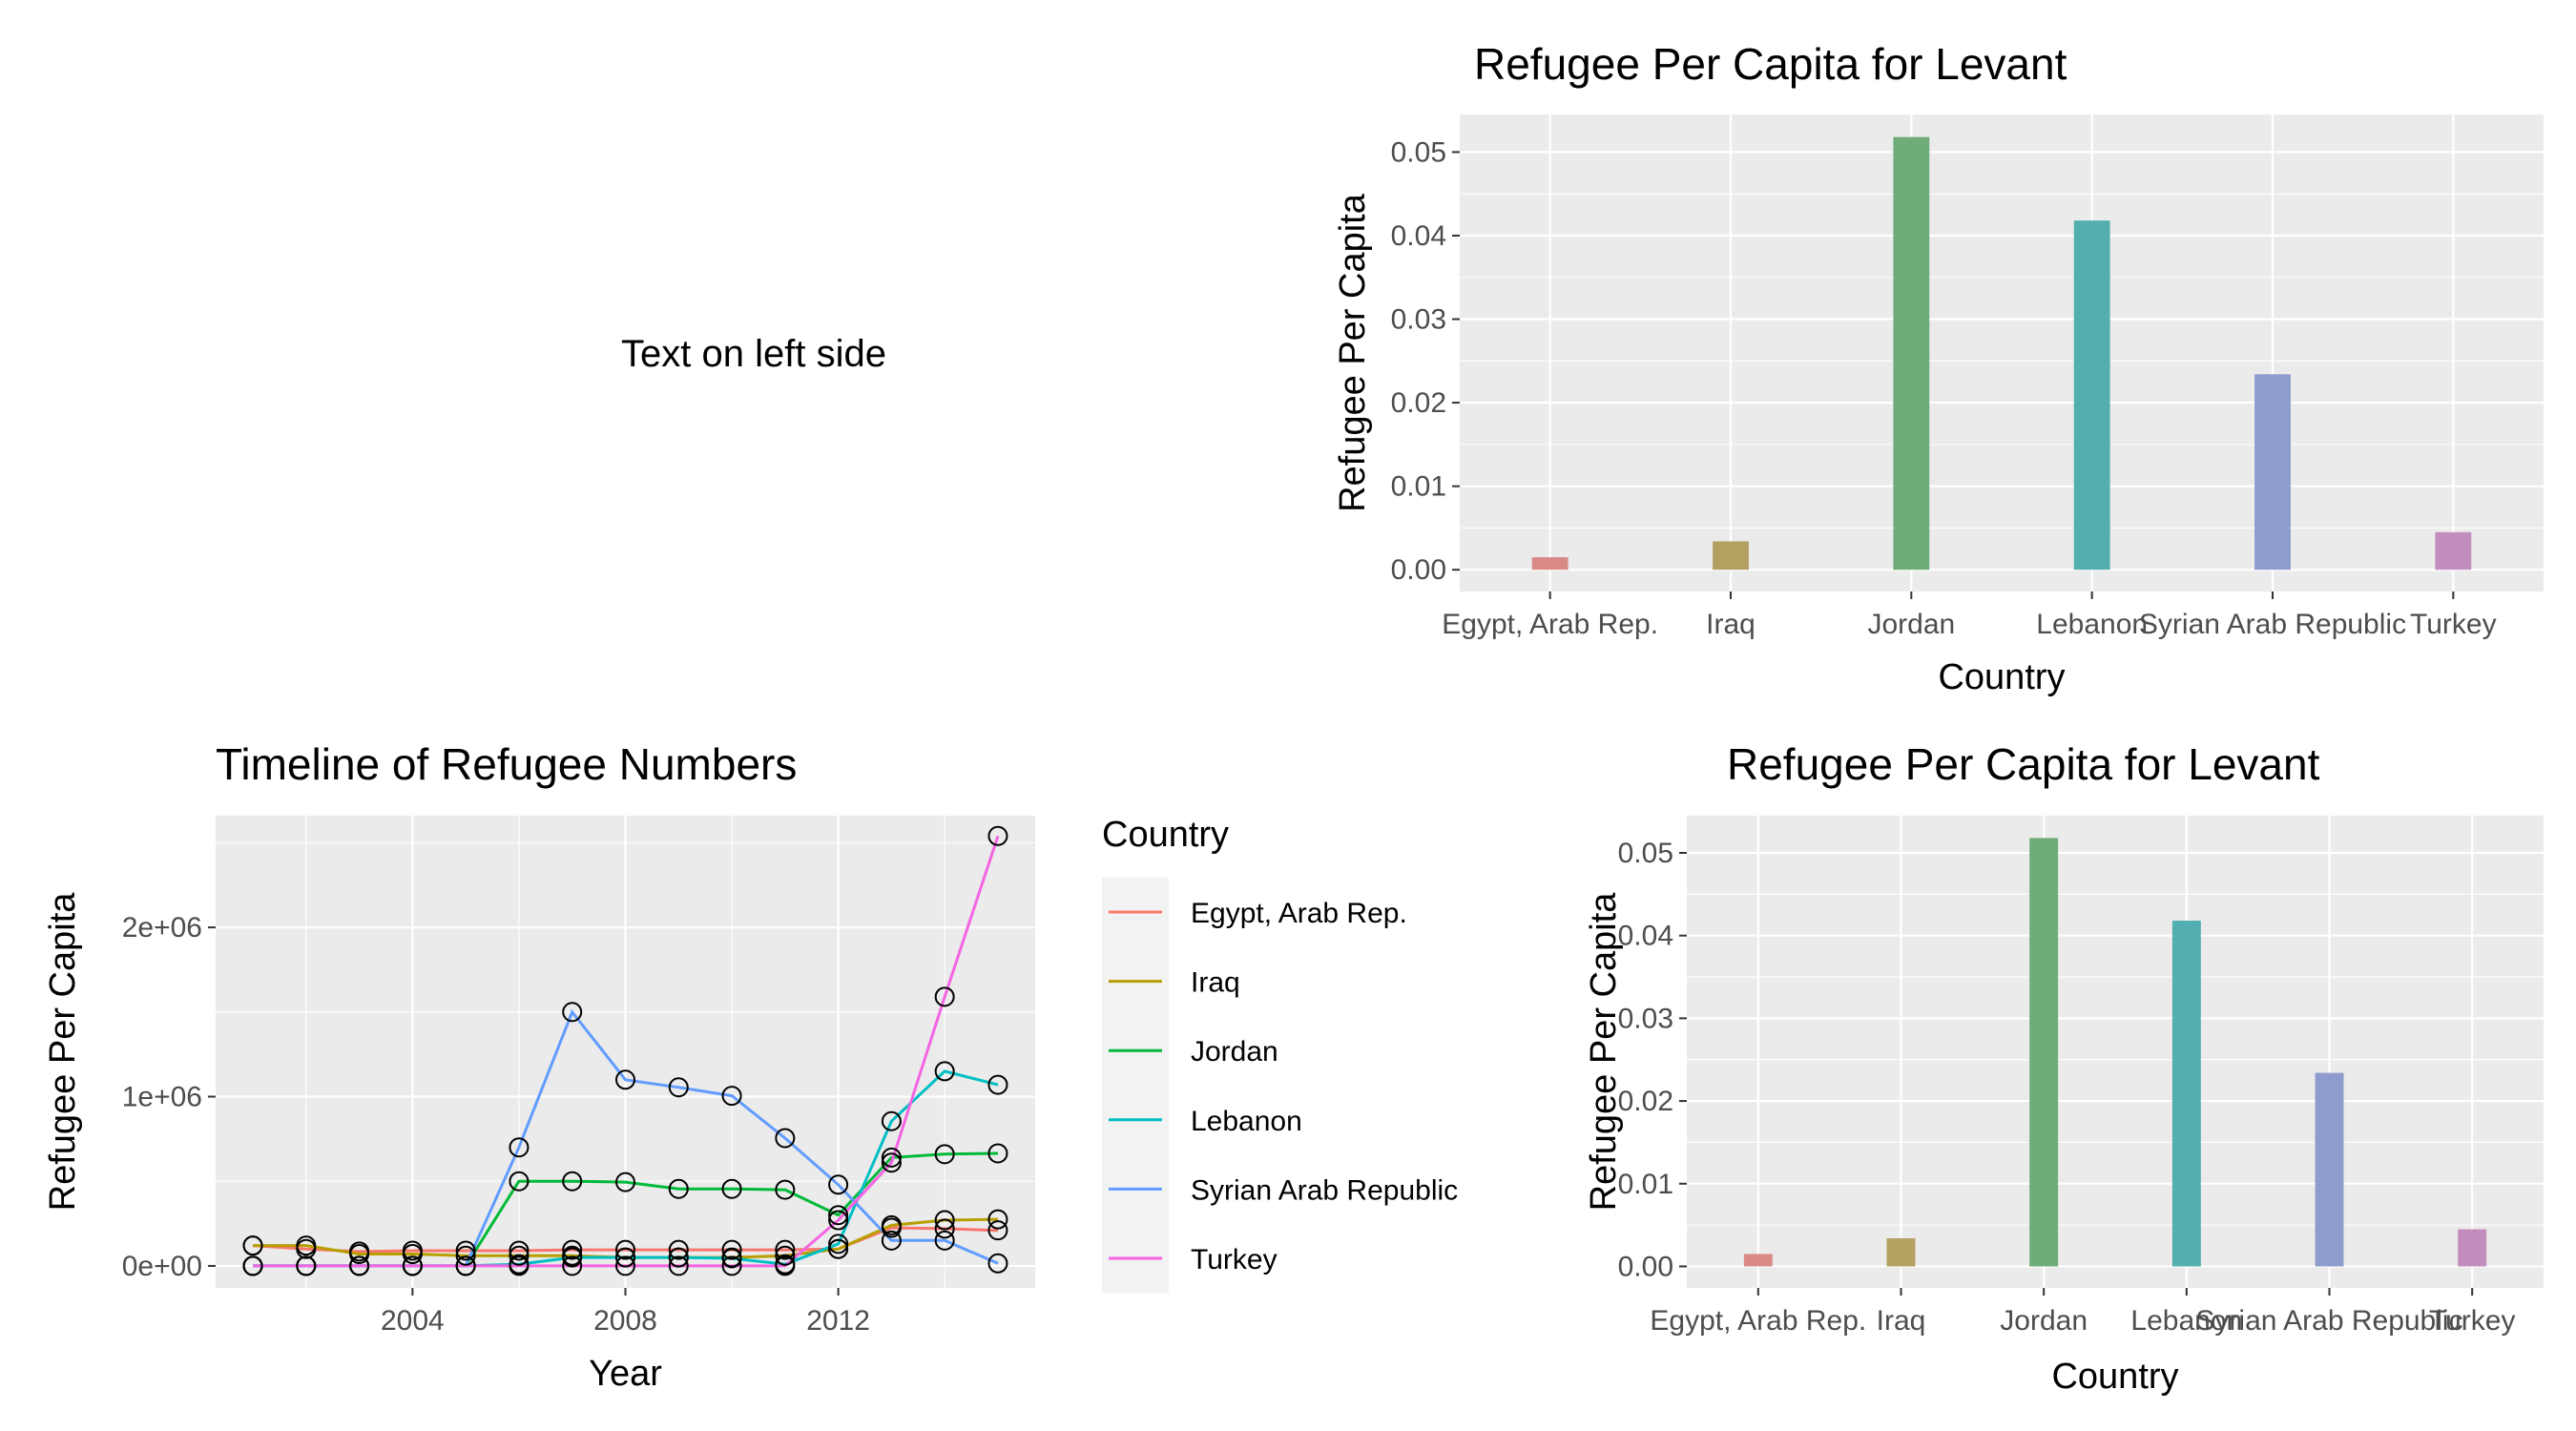 This screenshot has height=1431, width=2576. I want to click on free-text-left: Text on left side, so click(753, 354).